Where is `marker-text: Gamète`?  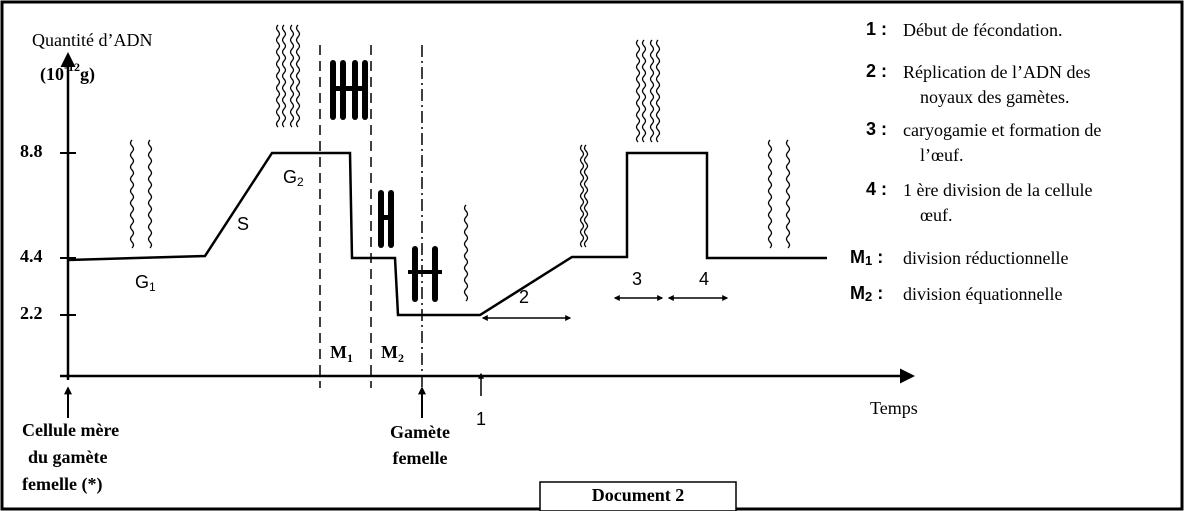
marker-text: Gamète is located at coordinates (420, 432).